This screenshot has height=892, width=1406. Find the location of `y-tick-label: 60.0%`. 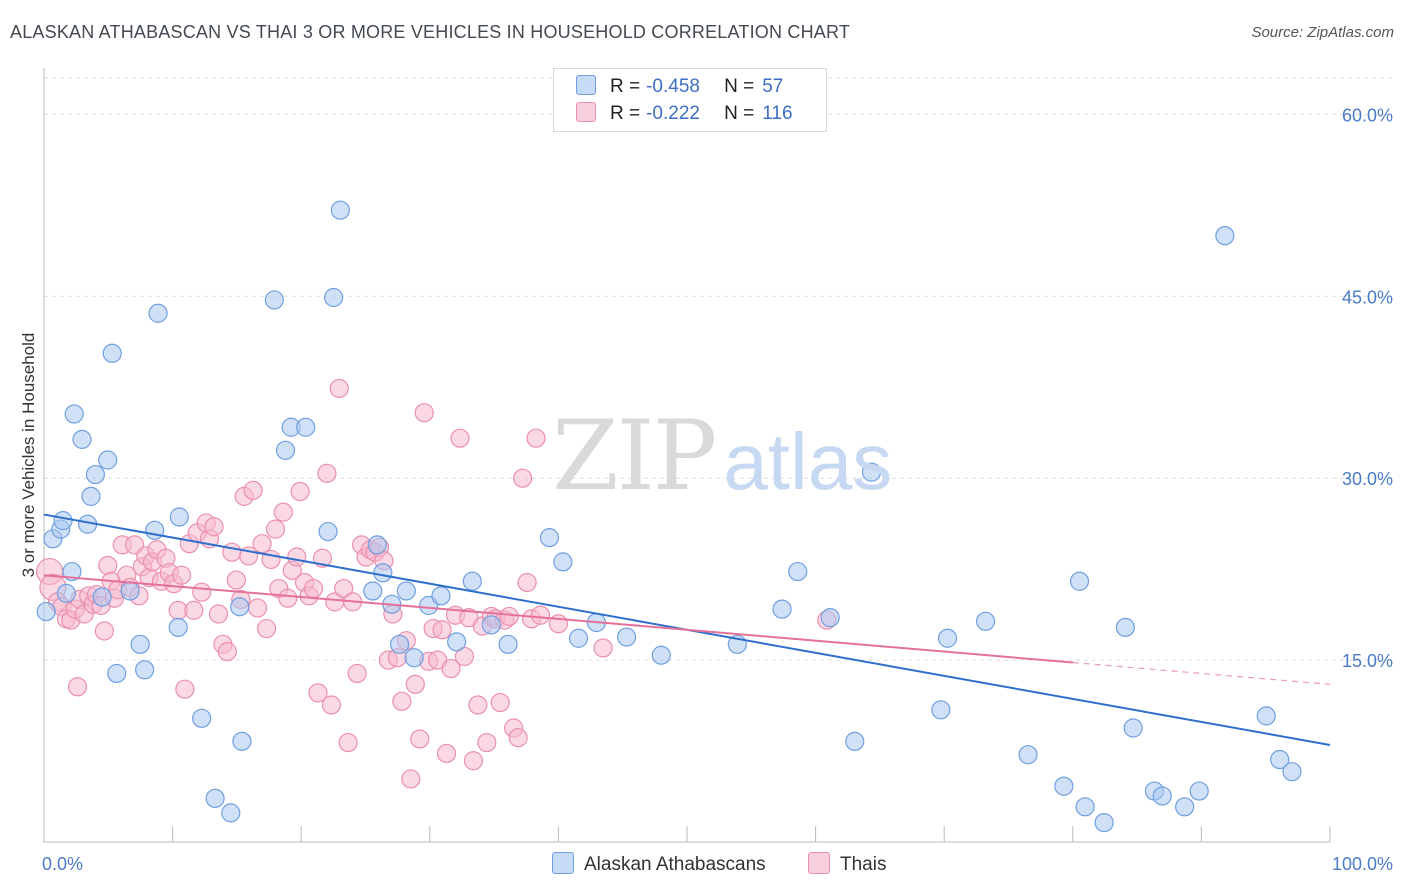

y-tick-label: 60.0% is located at coordinates (1367, 115).